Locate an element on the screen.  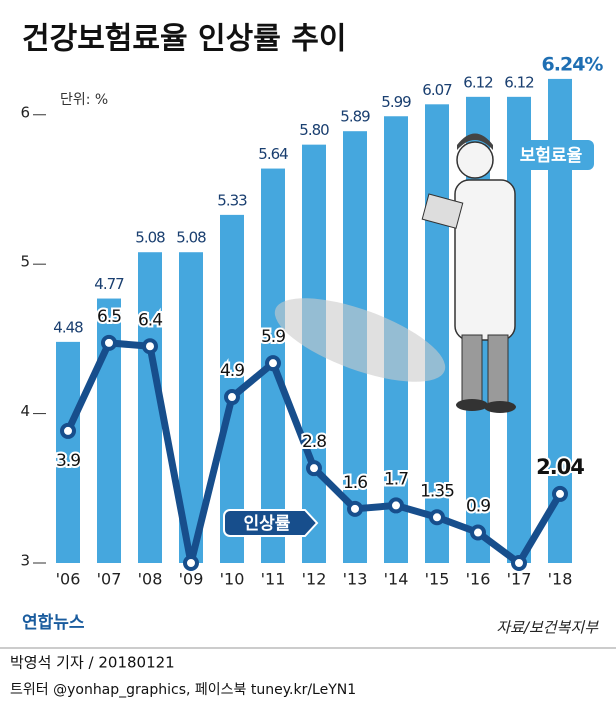
source: 자료/보건복지부 is located at coordinates (547, 628).